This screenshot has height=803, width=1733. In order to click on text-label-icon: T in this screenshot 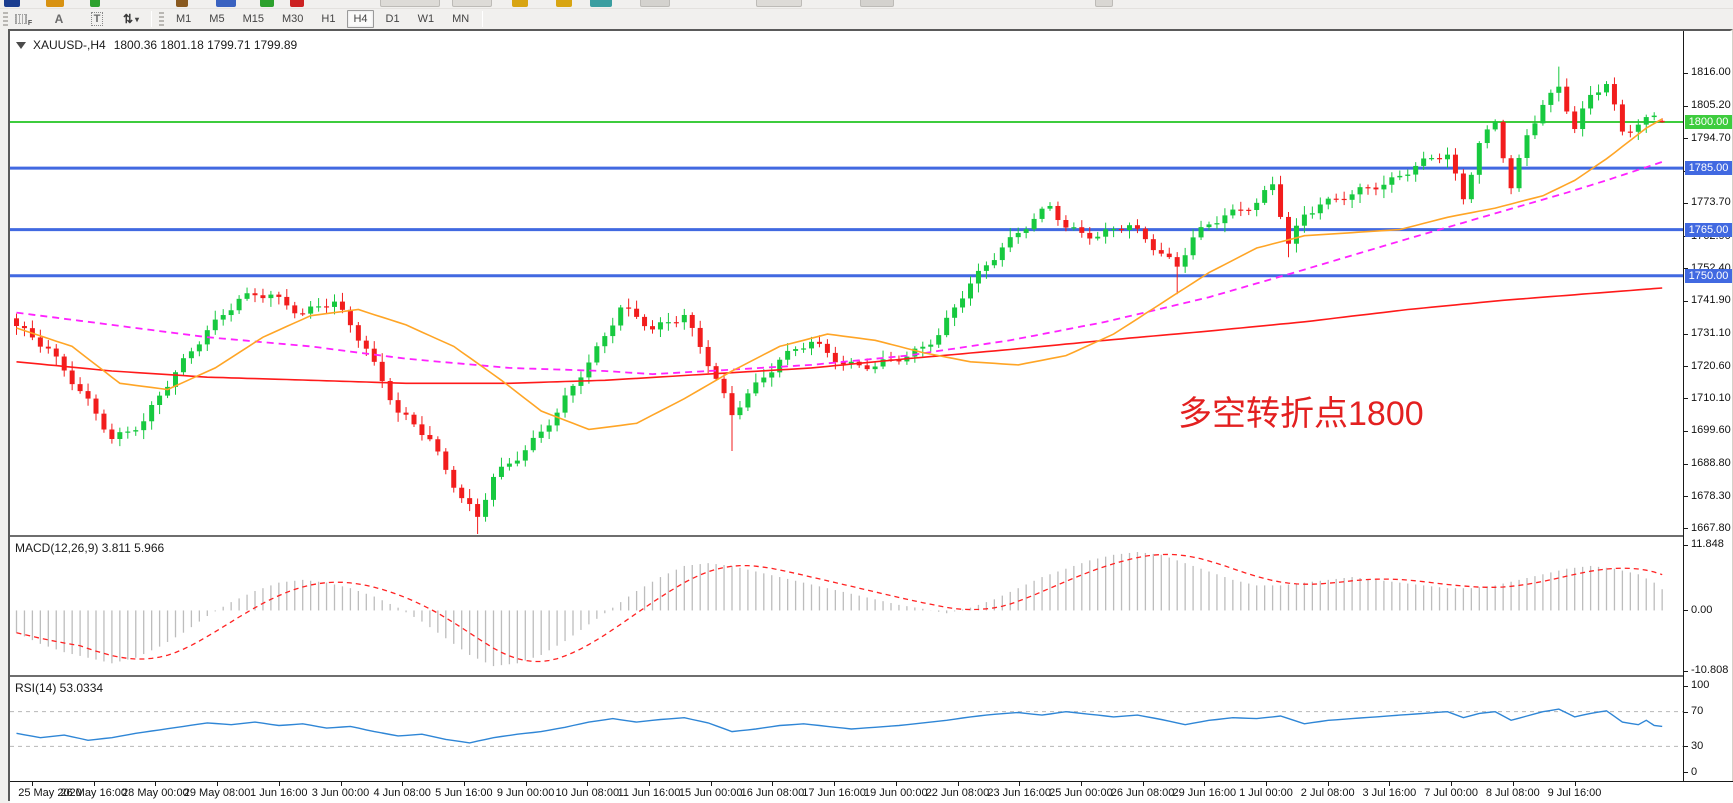, I will do `click(97, 19)`.